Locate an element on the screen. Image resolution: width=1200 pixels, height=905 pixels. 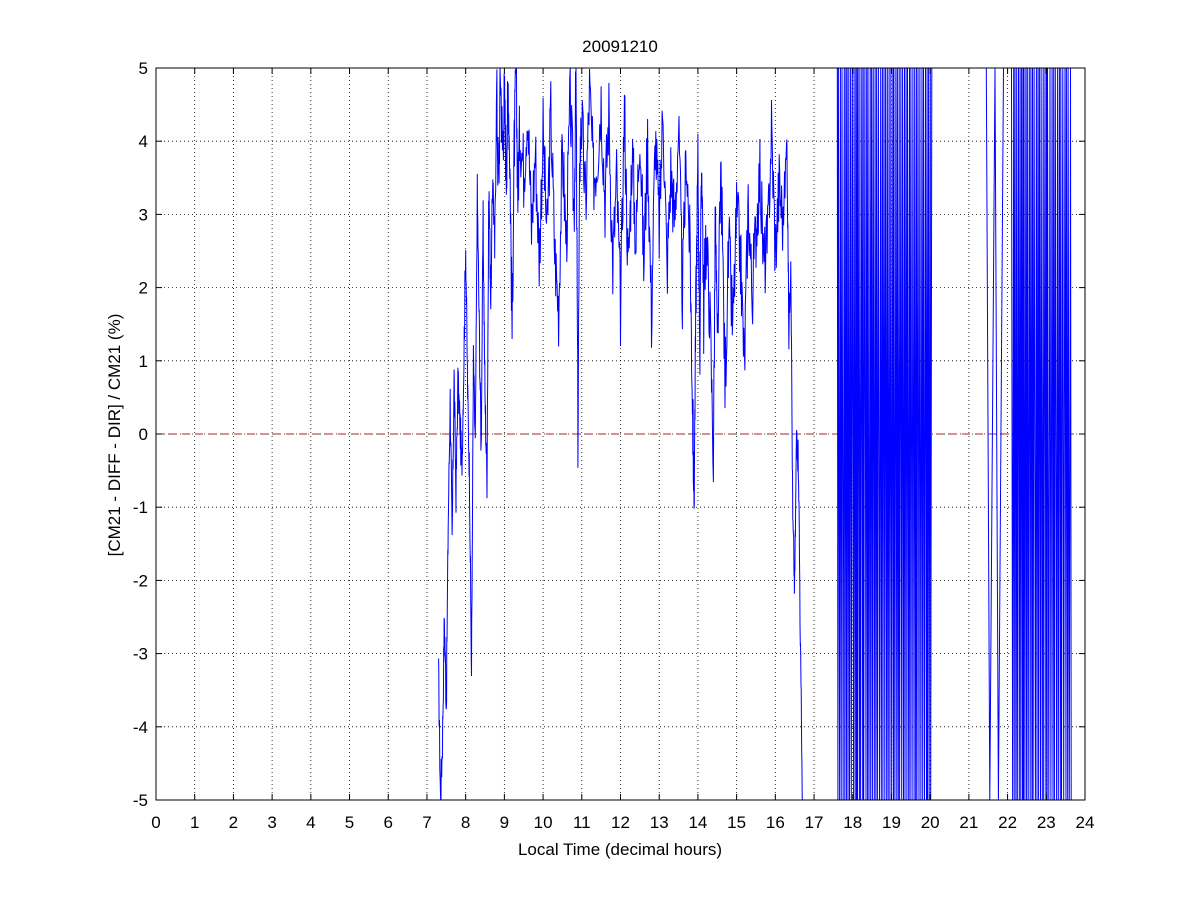
x-tick-label: 16 is located at coordinates (775, 822).